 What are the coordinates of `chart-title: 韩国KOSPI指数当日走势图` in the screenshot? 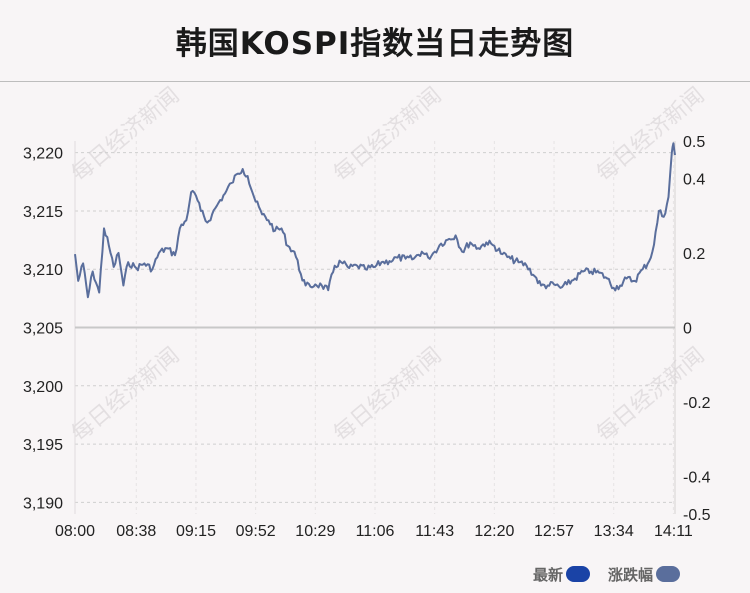 It's located at (375, 44).